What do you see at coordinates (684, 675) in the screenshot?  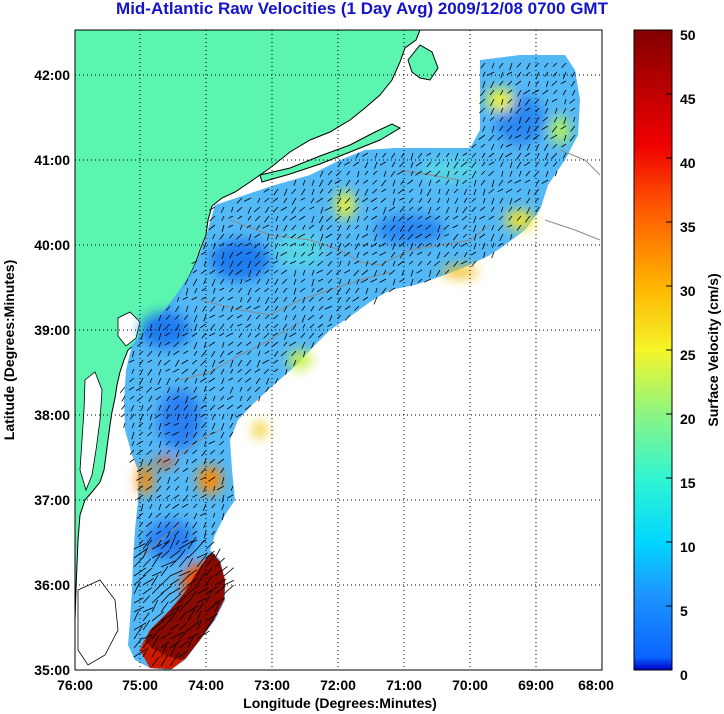 I see `colorbar-tick-label: 0` at bounding box center [684, 675].